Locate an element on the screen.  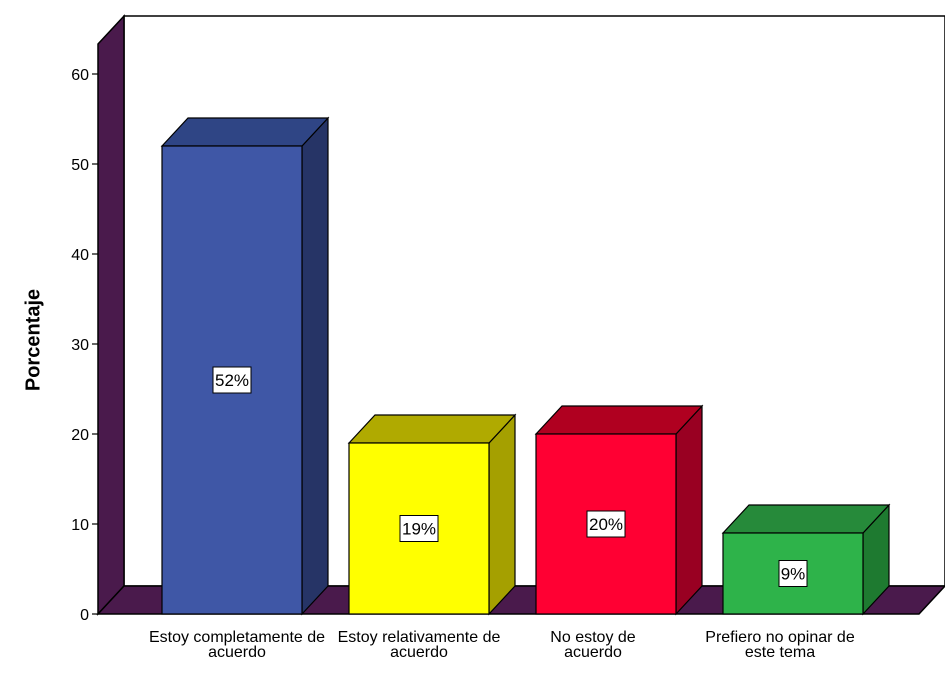
x-tick-label-1: Estoy relativamente de acuerdo is located at coordinates (419, 645).